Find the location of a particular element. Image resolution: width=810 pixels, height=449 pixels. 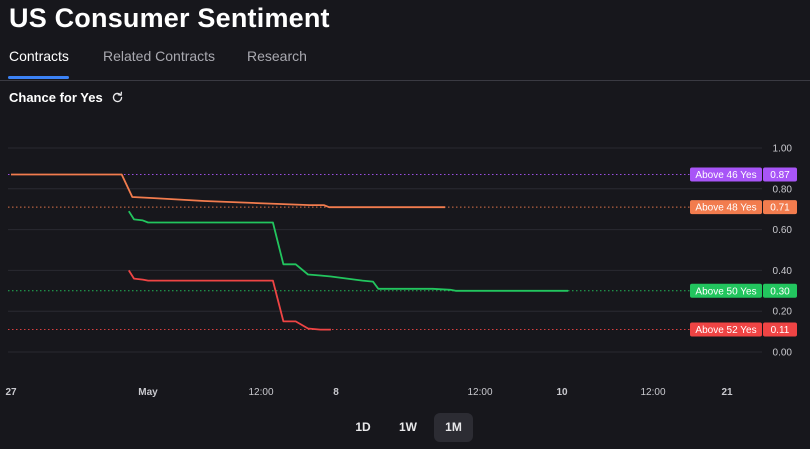

tab-bar: Contracts Related Contracts Research is located at coordinates (405, 60).